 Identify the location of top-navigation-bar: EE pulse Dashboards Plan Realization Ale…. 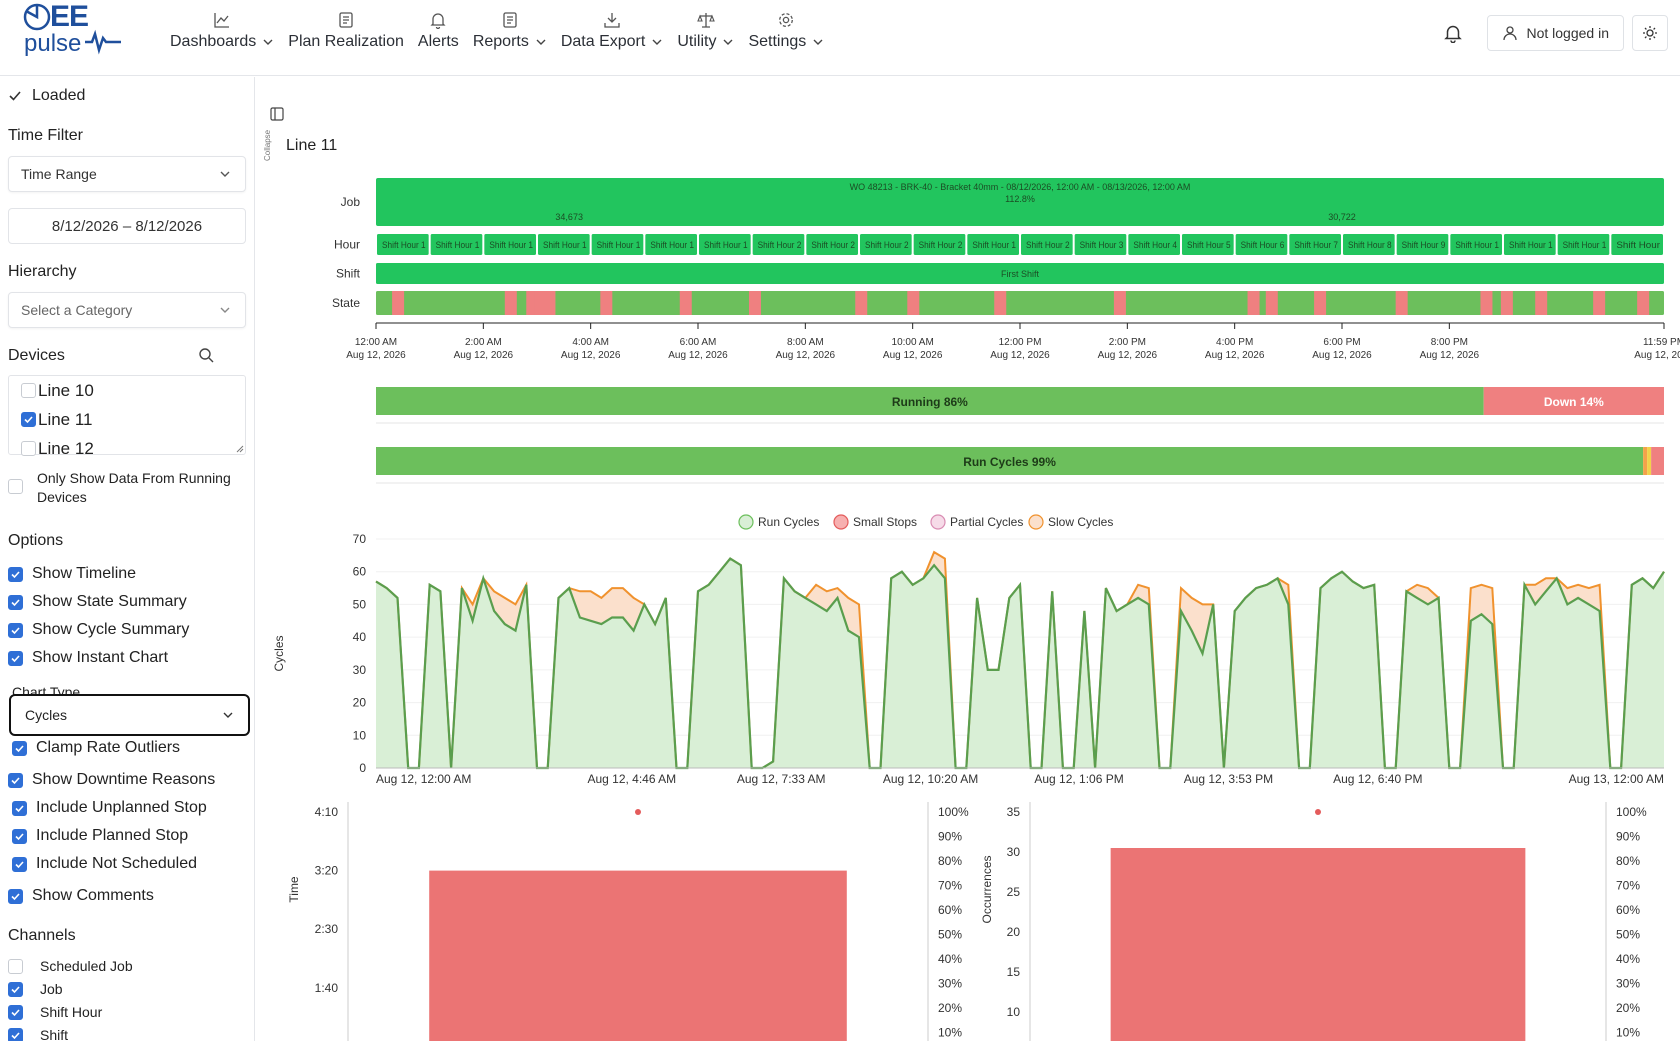
(840, 38).